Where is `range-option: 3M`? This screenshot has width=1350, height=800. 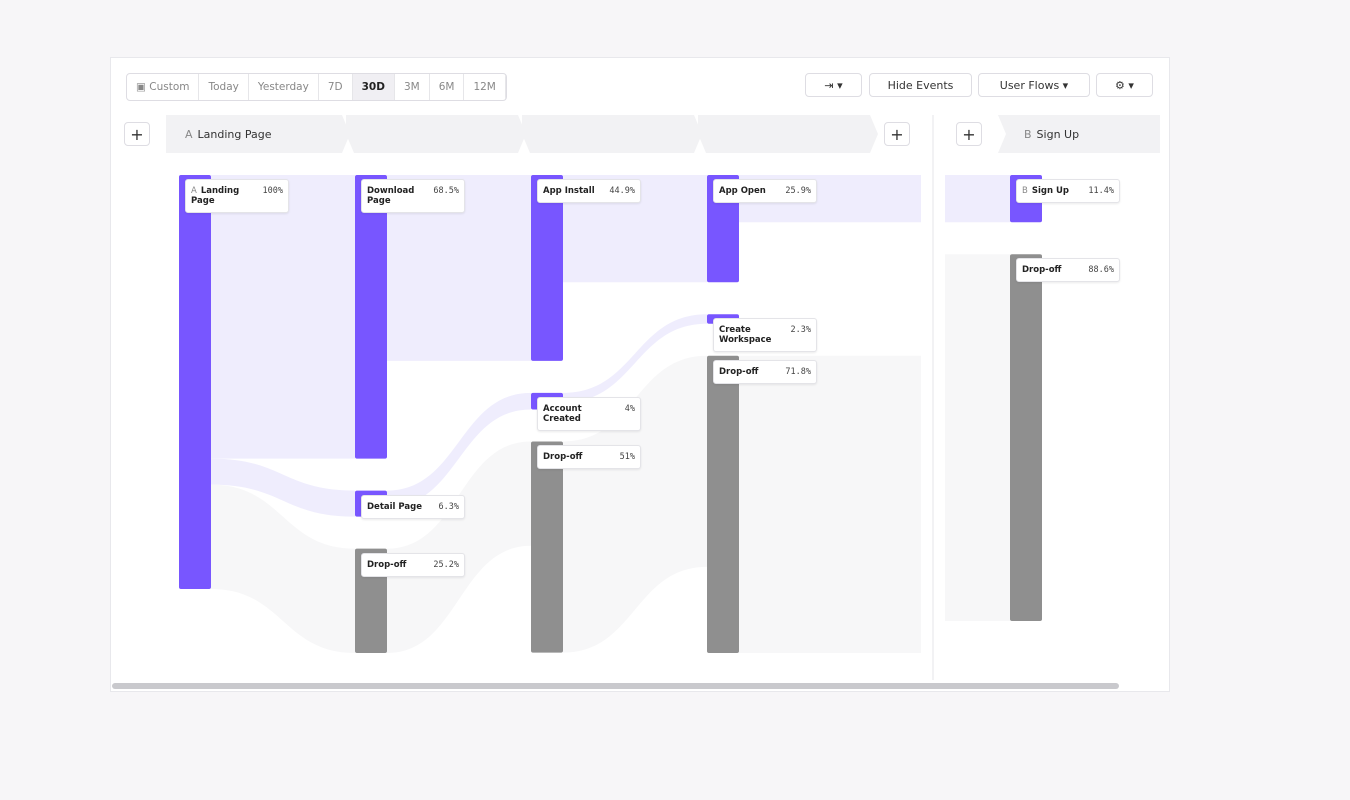 range-option: 3M is located at coordinates (412, 87).